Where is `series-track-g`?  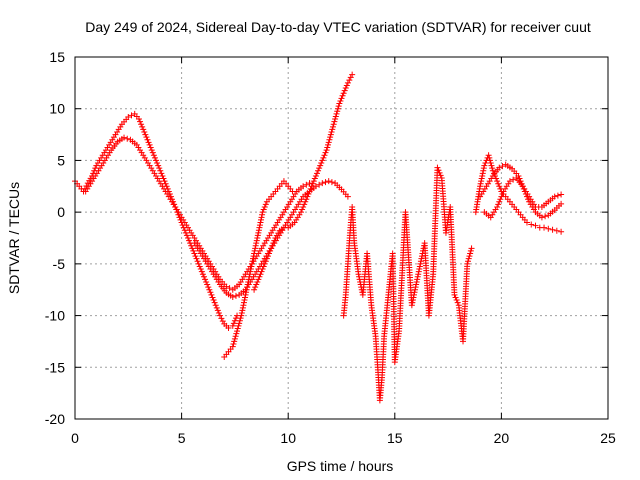 series-track-g is located at coordinates (521, 185).